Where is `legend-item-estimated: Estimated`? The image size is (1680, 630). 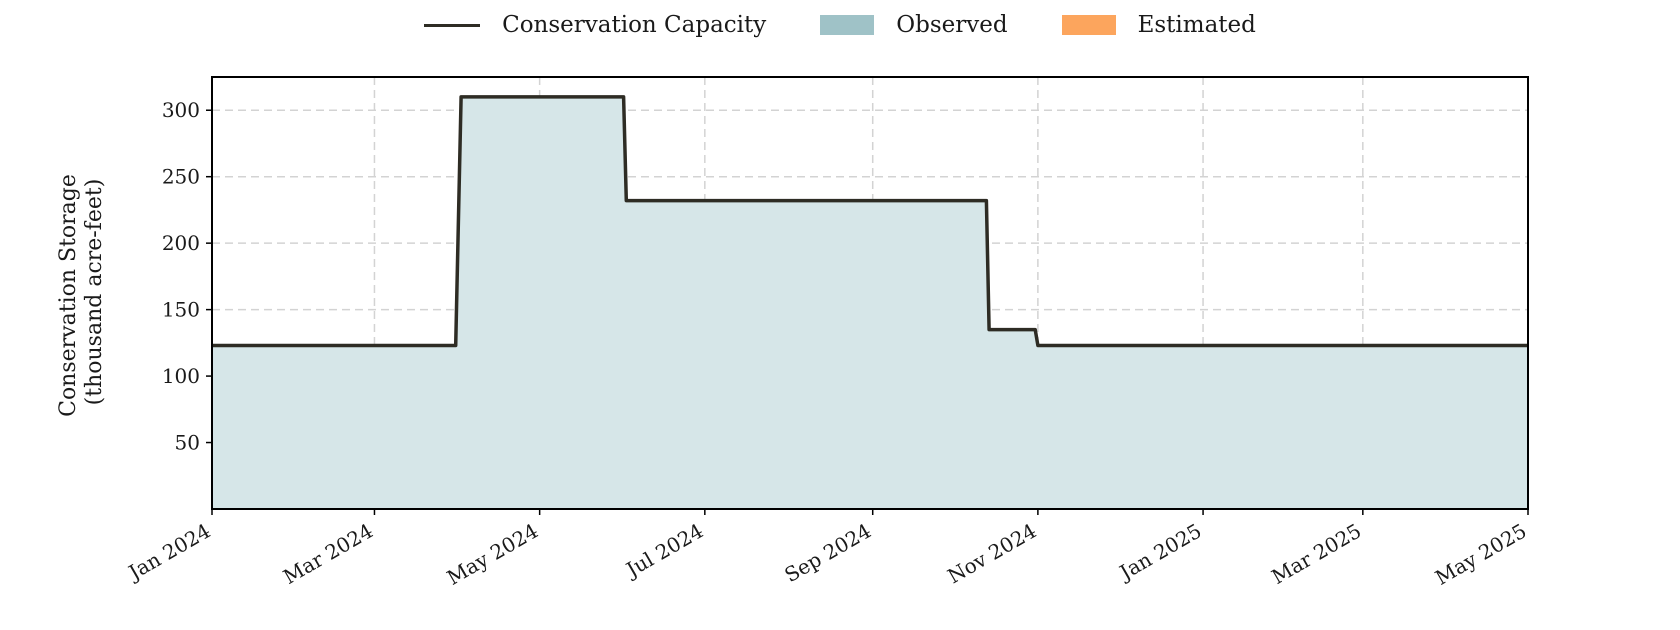
legend-item-estimated: Estimated is located at coordinates (1158, 25).